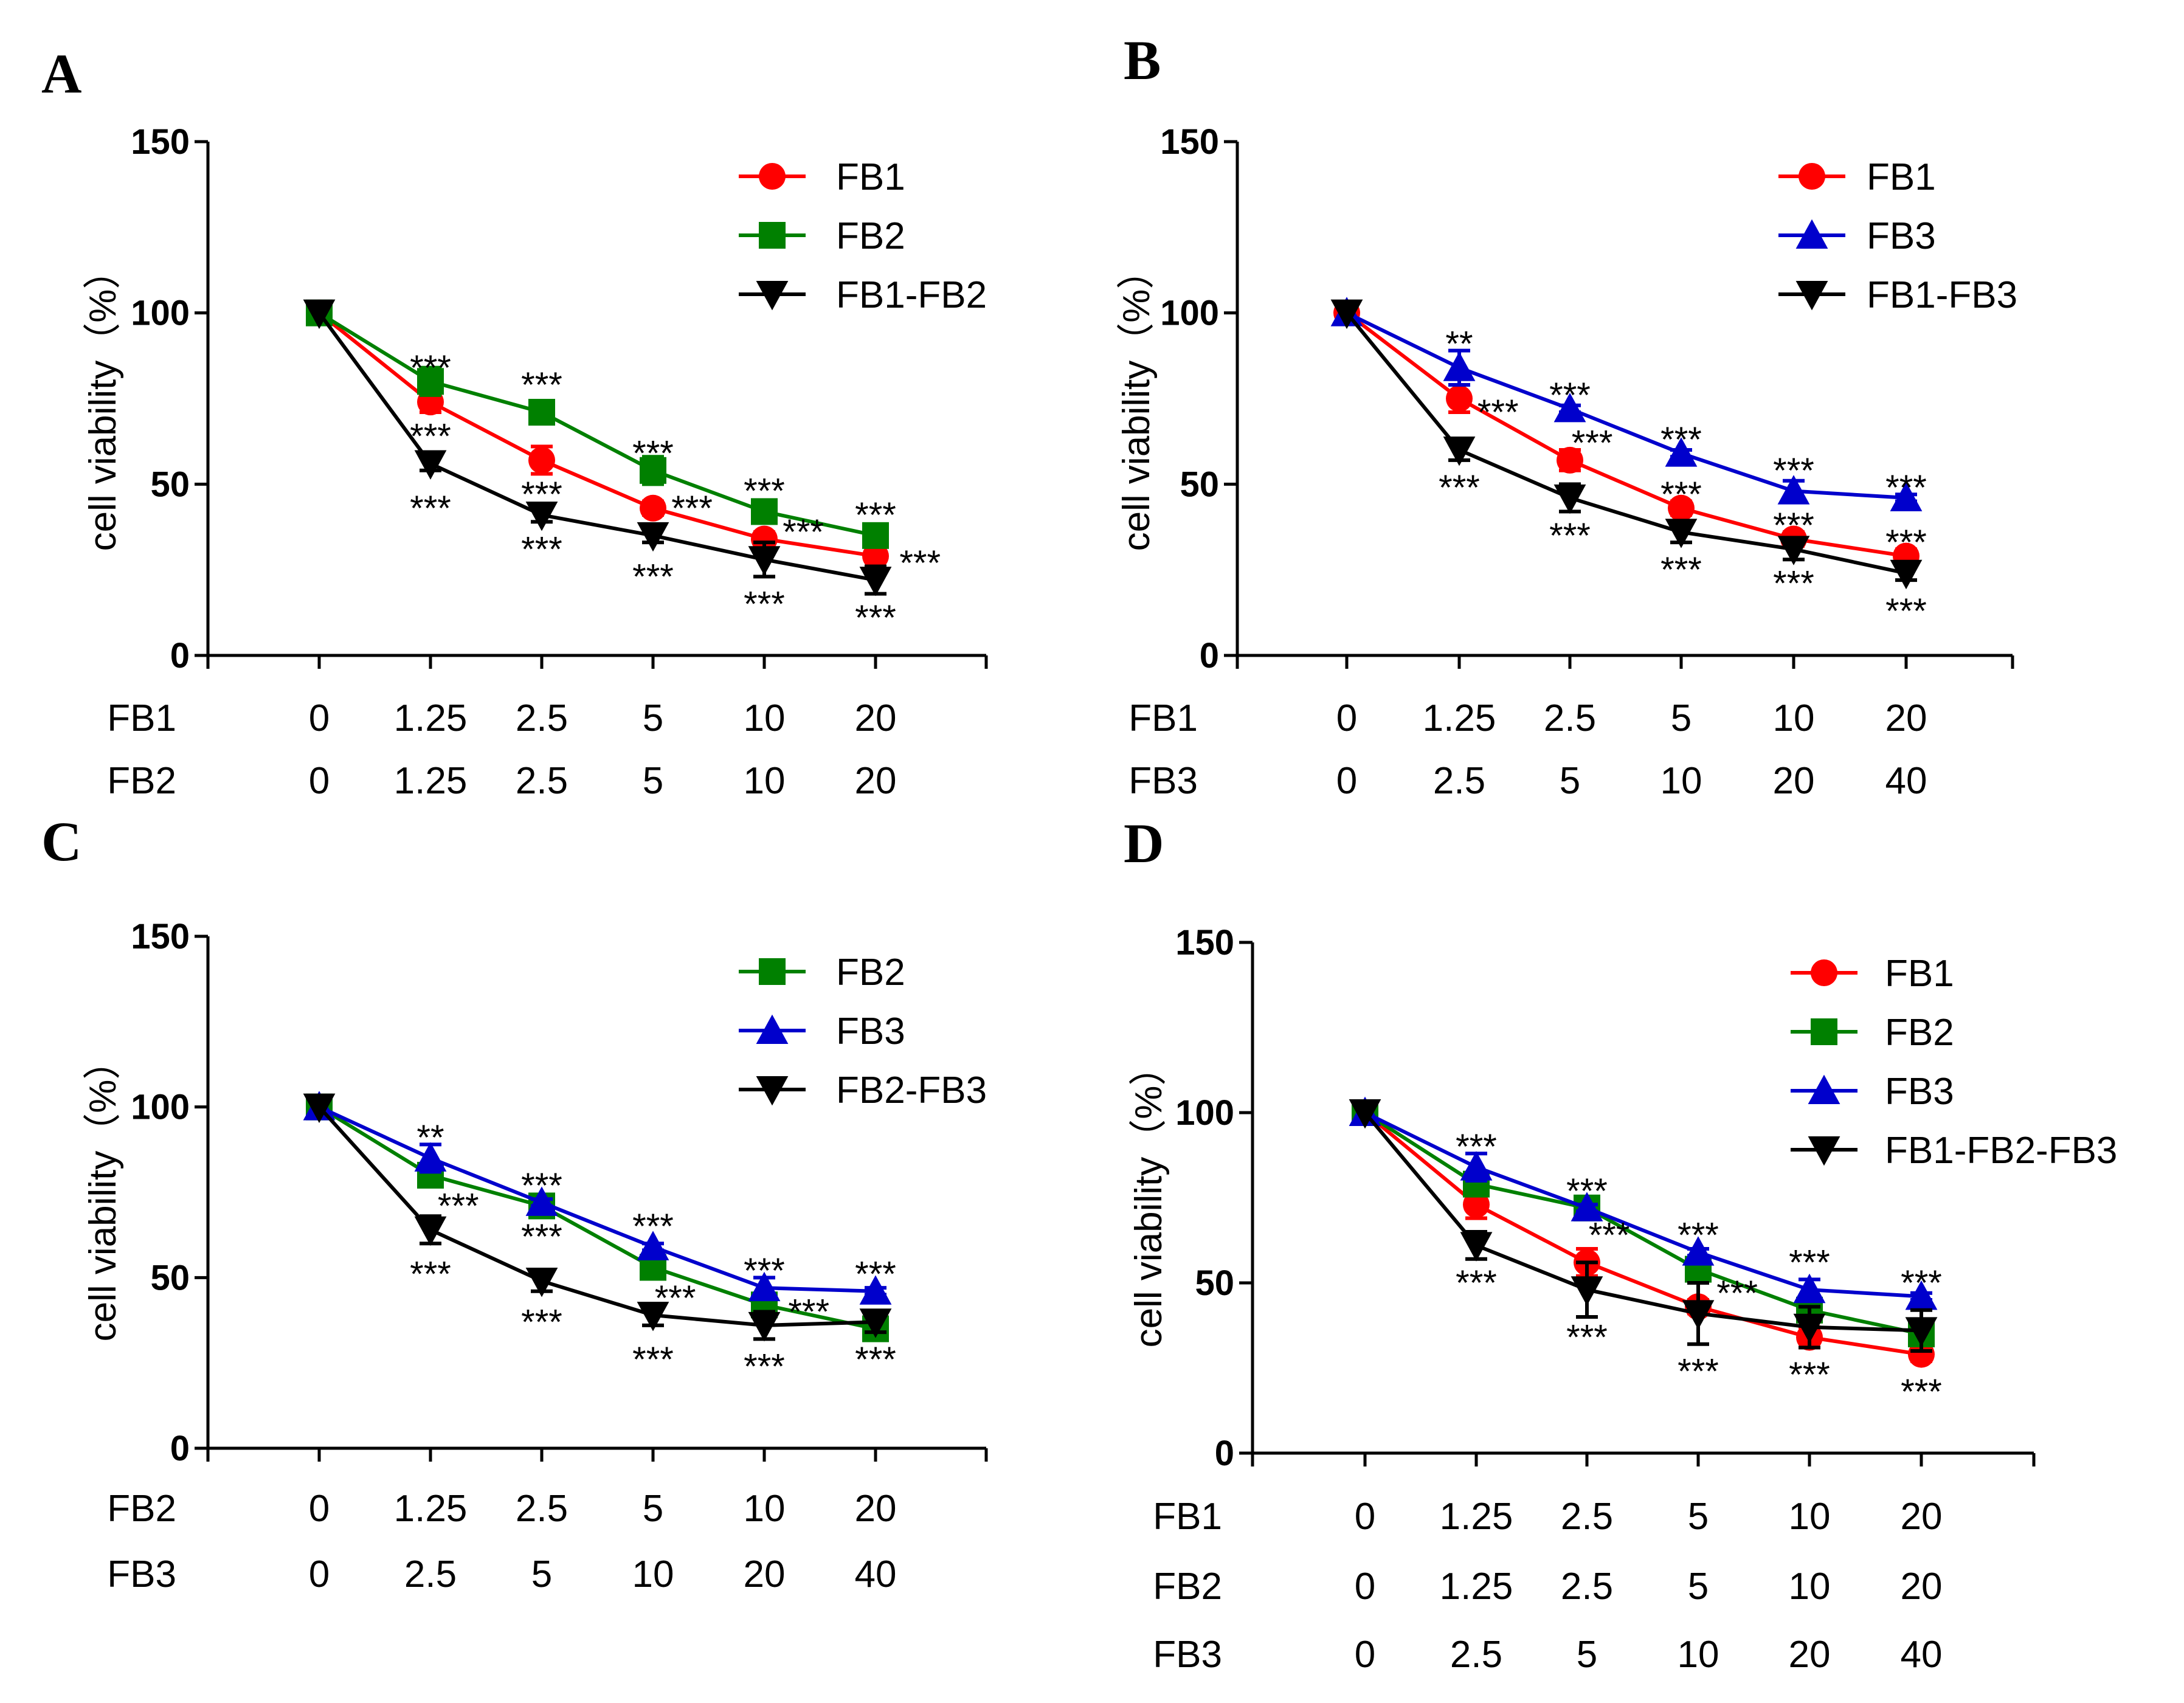 This screenshot has height=1703, width=2184. Describe the element at coordinates (160, 313) in the screenshot. I see `y-tick-label: 100` at that location.